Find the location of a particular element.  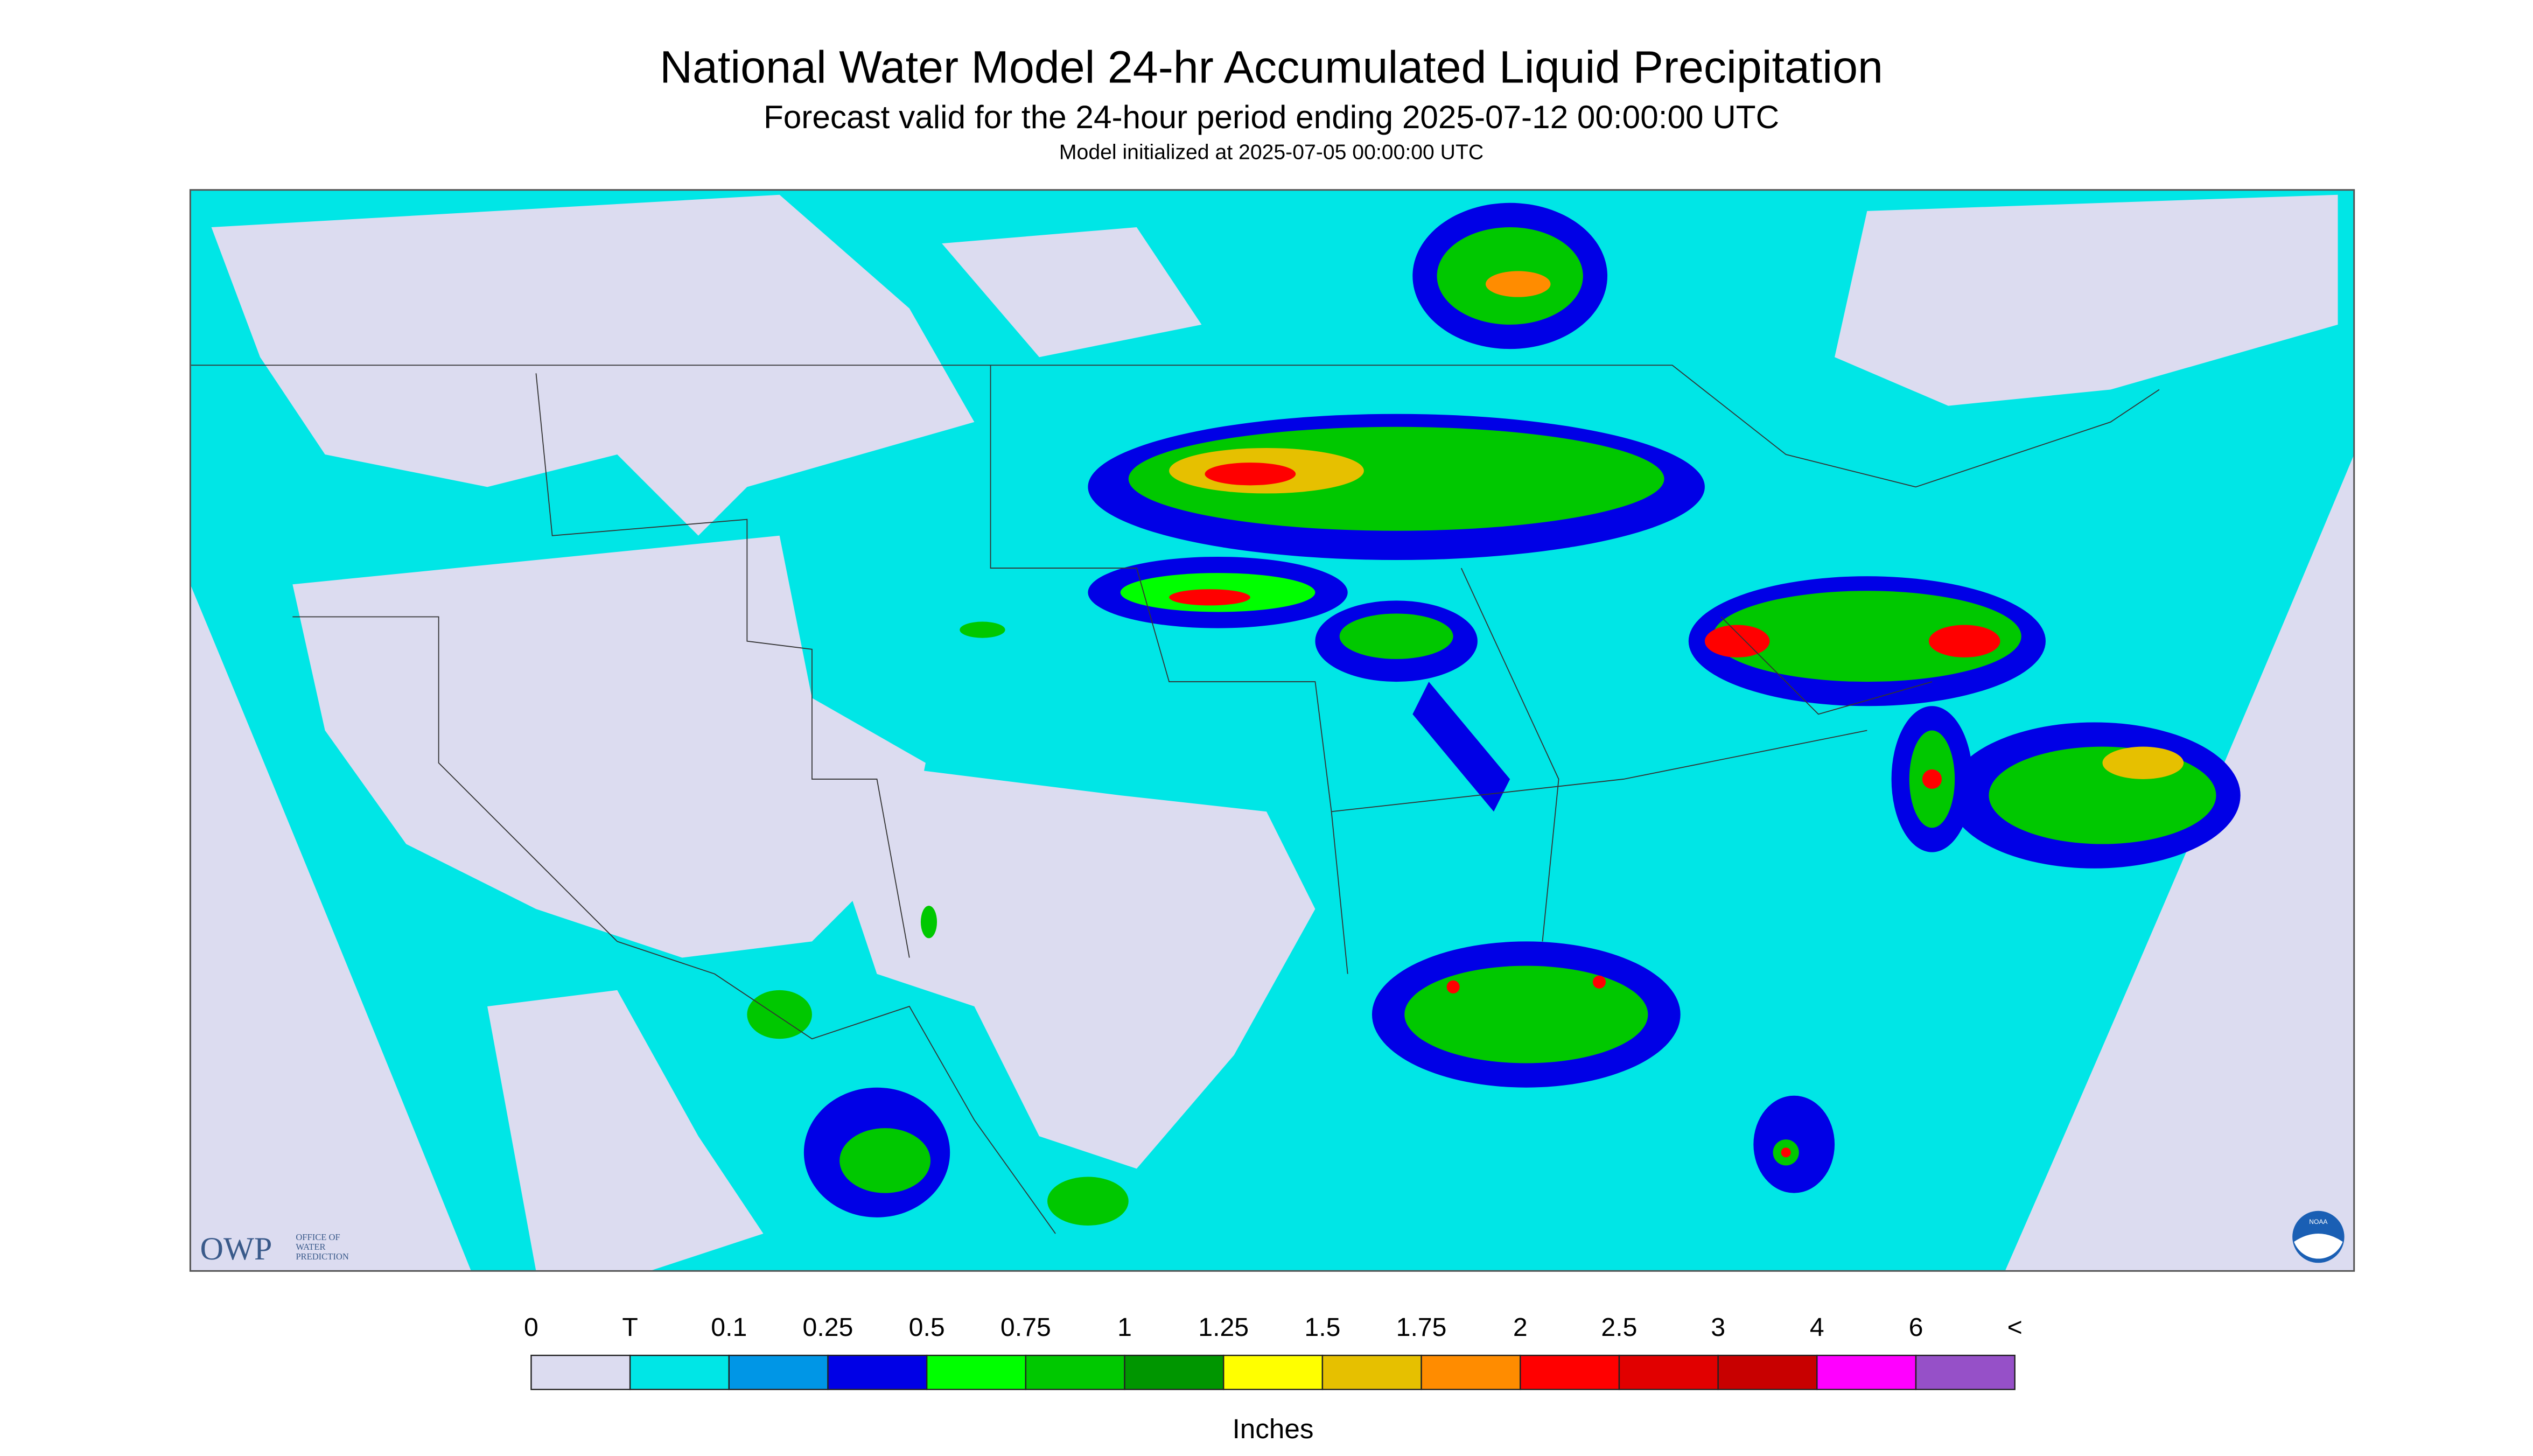

owp-logo-line: PREDICTION is located at coordinates (322, 1256).